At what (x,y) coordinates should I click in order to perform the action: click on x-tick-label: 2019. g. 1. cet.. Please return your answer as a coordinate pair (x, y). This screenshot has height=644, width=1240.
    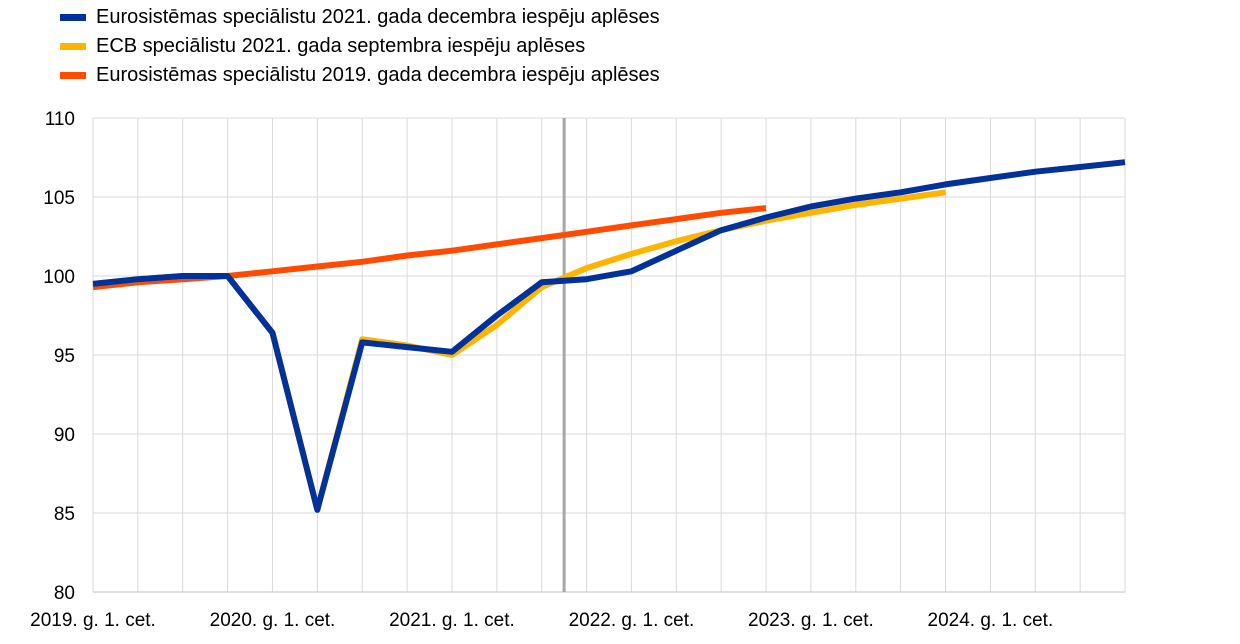
    Looking at the image, I should click on (93, 620).